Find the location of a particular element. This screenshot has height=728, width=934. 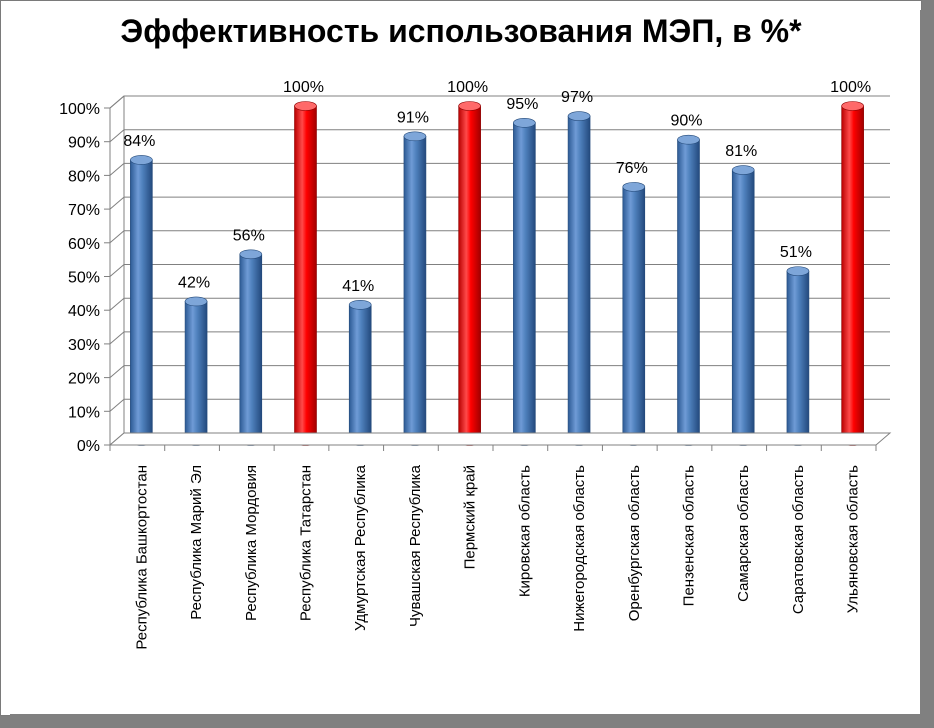

floor is located at coordinates (500, 439).